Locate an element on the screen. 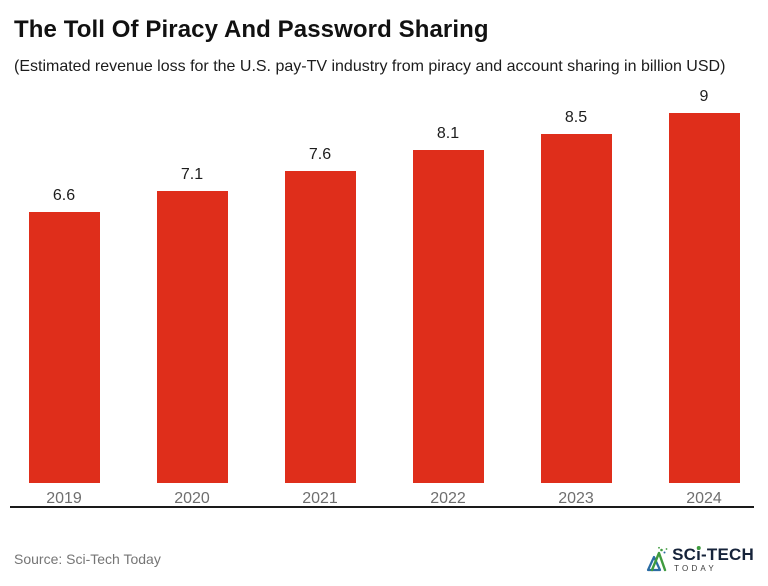 This screenshot has width=768, height=586. bar-value-label: 7.6 is located at coordinates (320, 154).